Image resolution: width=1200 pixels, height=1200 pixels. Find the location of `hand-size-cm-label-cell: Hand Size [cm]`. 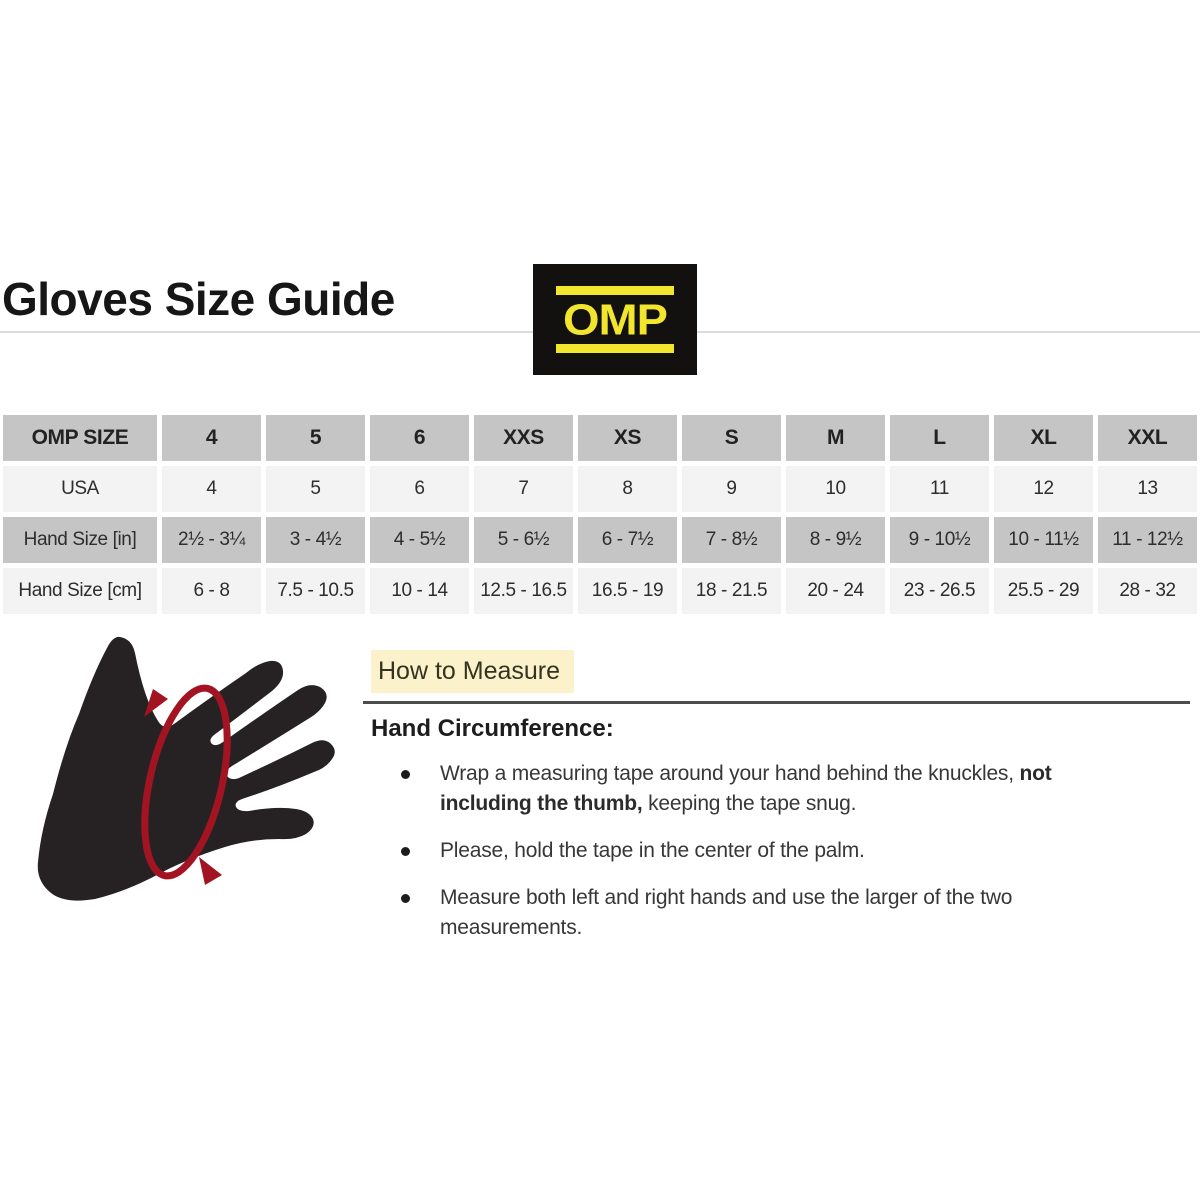

hand-size-cm-label-cell: Hand Size [cm] is located at coordinates (80, 591).